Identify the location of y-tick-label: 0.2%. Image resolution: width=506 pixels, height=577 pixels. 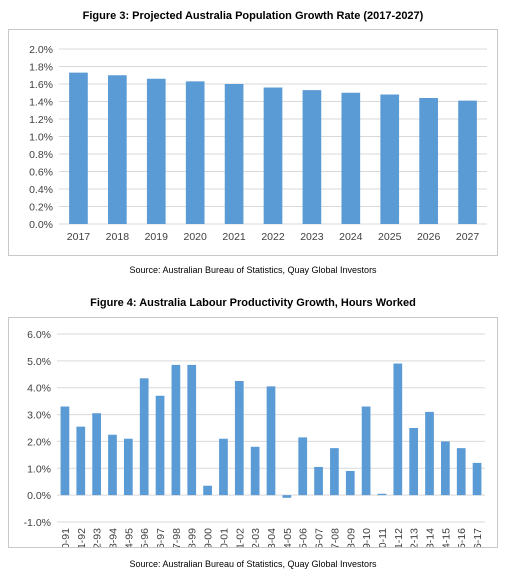
(41, 208).